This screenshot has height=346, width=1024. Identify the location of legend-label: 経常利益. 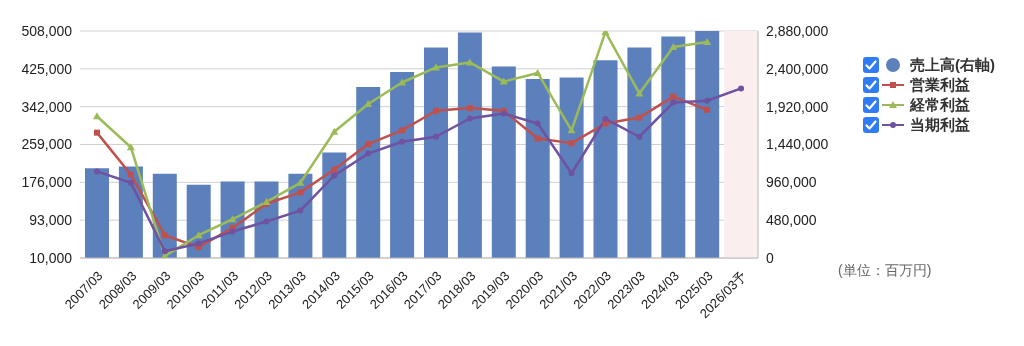
(940, 105).